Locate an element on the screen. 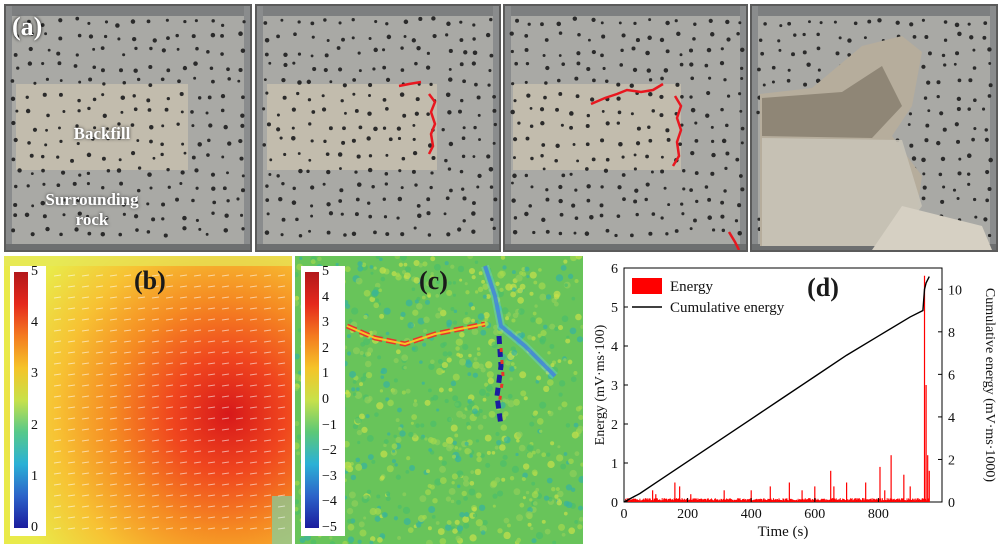 The height and width of the screenshot is (550, 1002). cumulative-energy-line is located at coordinates (776, 389).